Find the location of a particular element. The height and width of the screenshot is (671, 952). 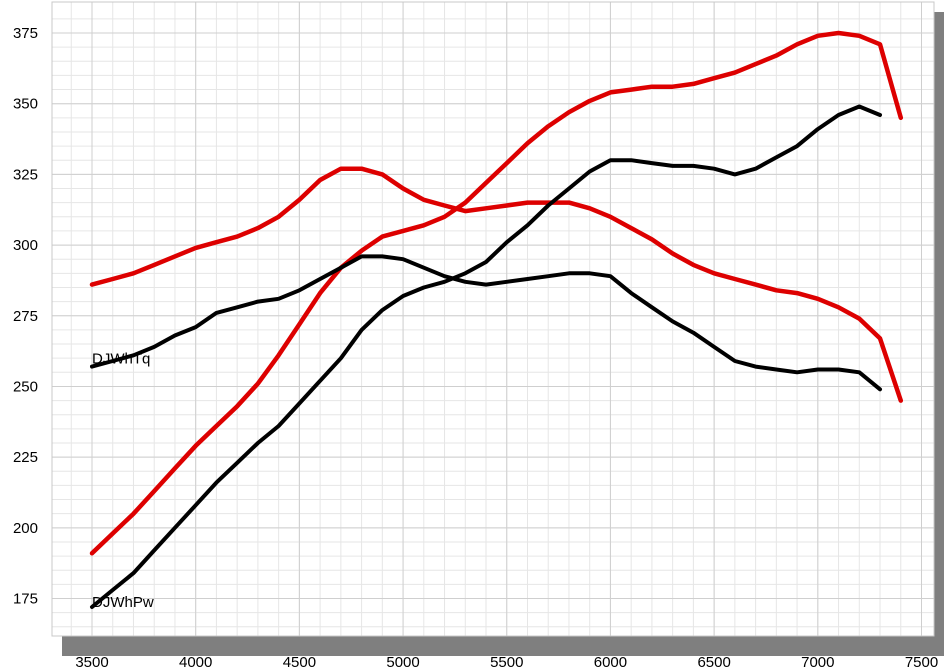

y-tick-label: 375 is located at coordinates (25, 33).